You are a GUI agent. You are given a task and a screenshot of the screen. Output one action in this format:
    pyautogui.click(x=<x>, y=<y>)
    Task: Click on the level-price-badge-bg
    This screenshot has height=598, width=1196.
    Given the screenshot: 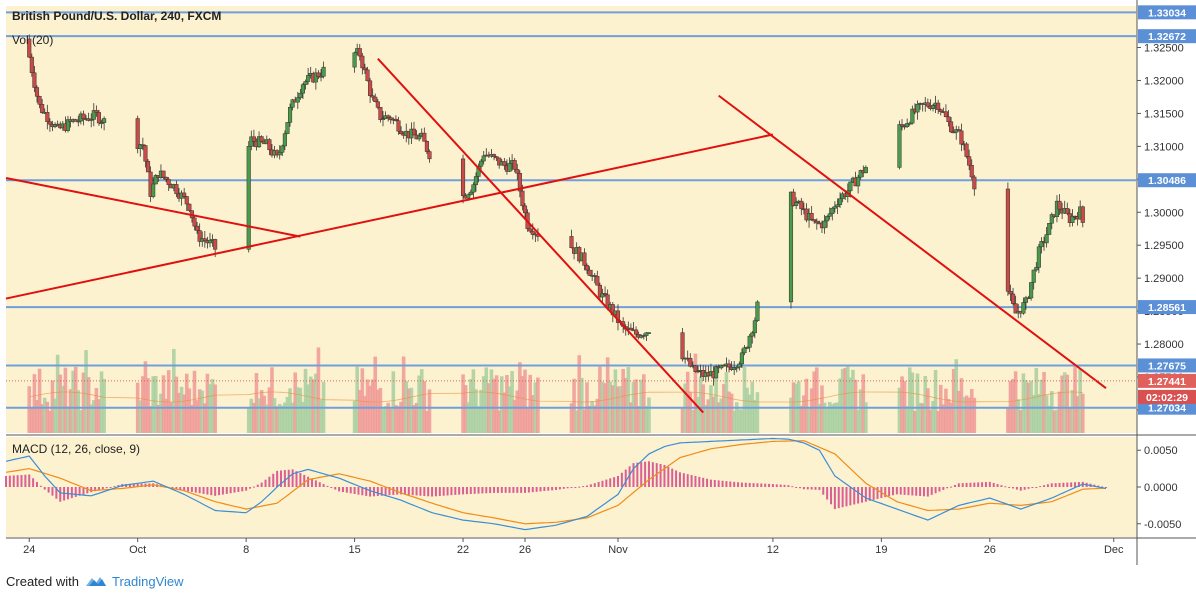 What is the action you would take?
    pyautogui.click(x=1167, y=36)
    